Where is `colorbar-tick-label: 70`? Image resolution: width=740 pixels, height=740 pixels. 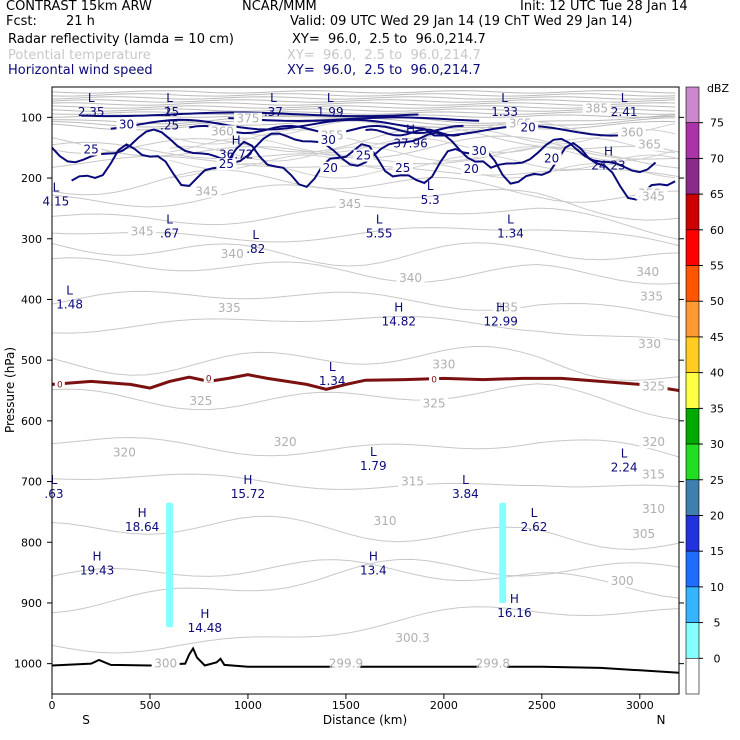 colorbar-tick-label: 70 is located at coordinates (717, 158).